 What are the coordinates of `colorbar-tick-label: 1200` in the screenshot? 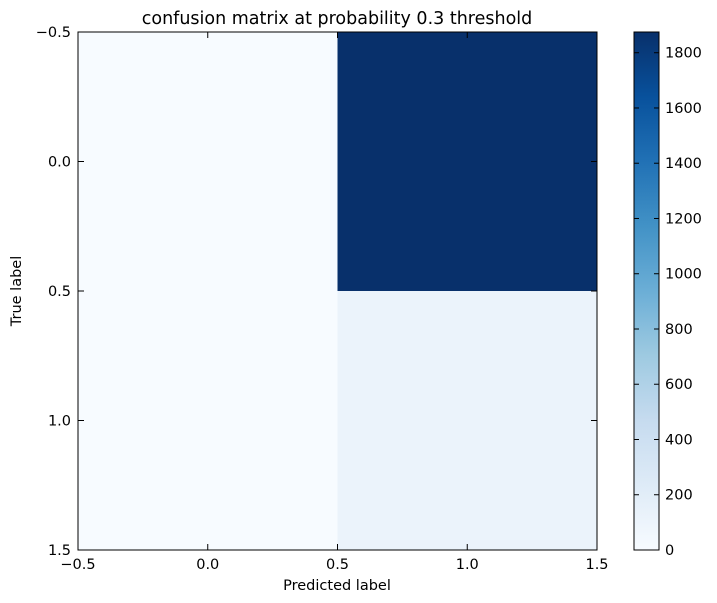 It's located at (683, 219).